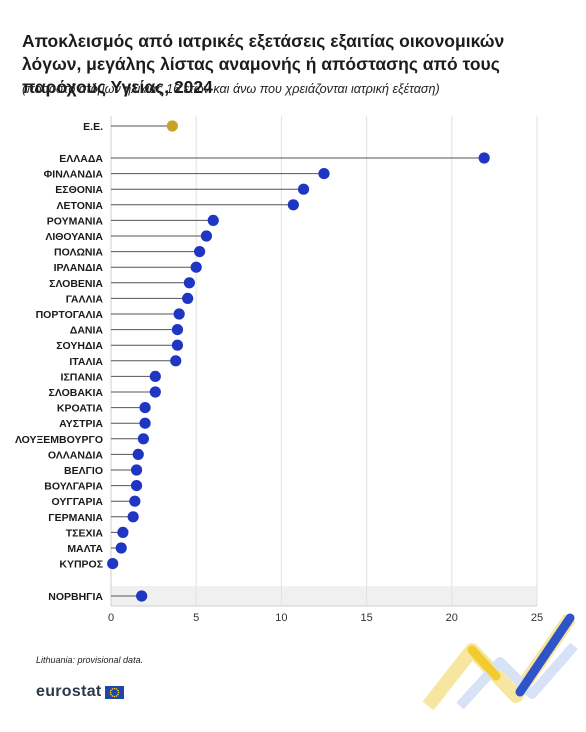  What do you see at coordinates (79, 346) in the screenshot?
I see `category-label-13: ΣΟΥΗΔΙΑ` at bounding box center [79, 346].